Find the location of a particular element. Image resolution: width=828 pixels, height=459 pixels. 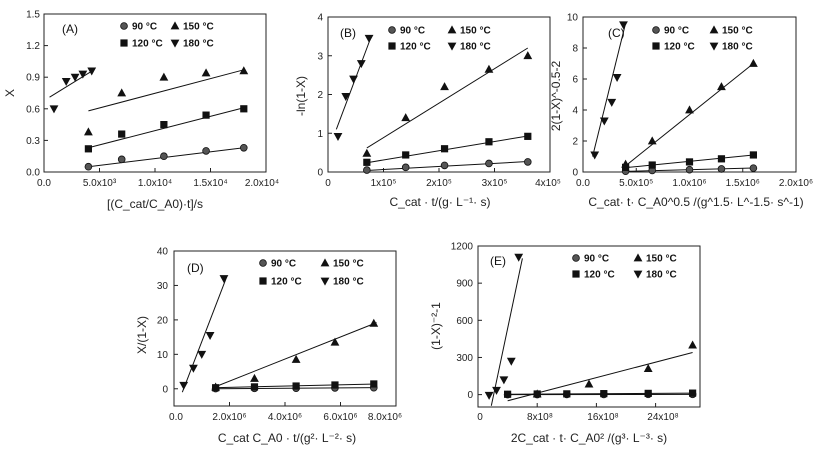

panel-c-ytick-4: 8 is located at coordinates (575, 49).